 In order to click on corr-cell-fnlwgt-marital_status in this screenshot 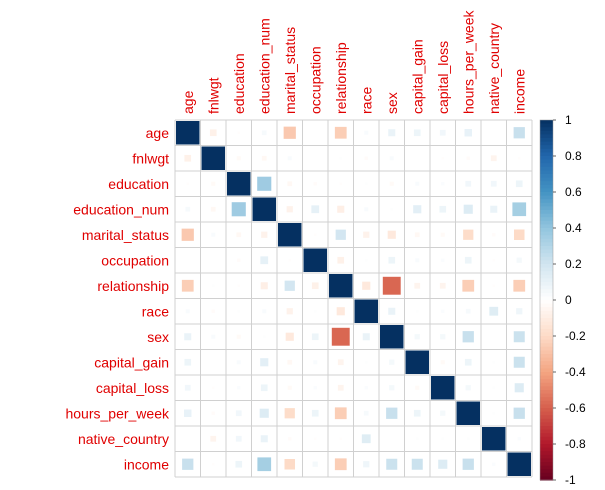, I will do `click(289, 158)`.